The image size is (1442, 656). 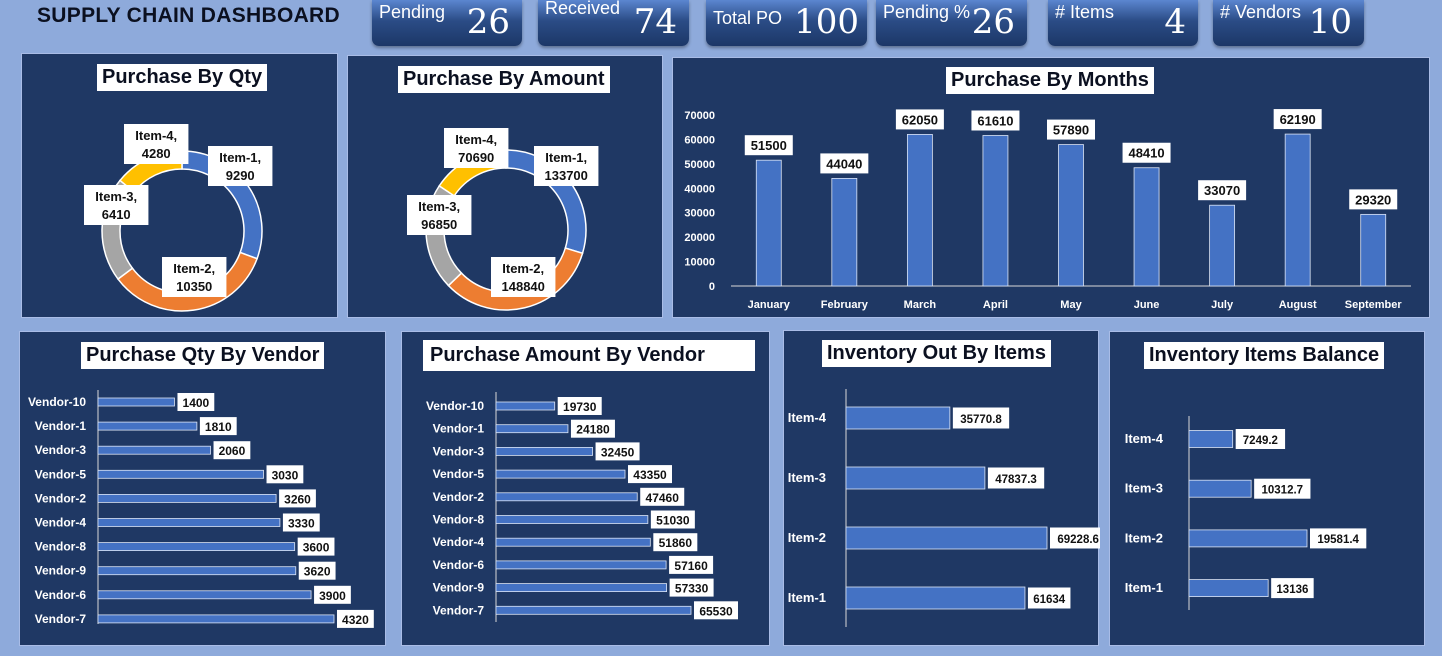 What do you see at coordinates (455, 406) in the screenshot?
I see `y-axis-tick-label: Vendor-10` at bounding box center [455, 406].